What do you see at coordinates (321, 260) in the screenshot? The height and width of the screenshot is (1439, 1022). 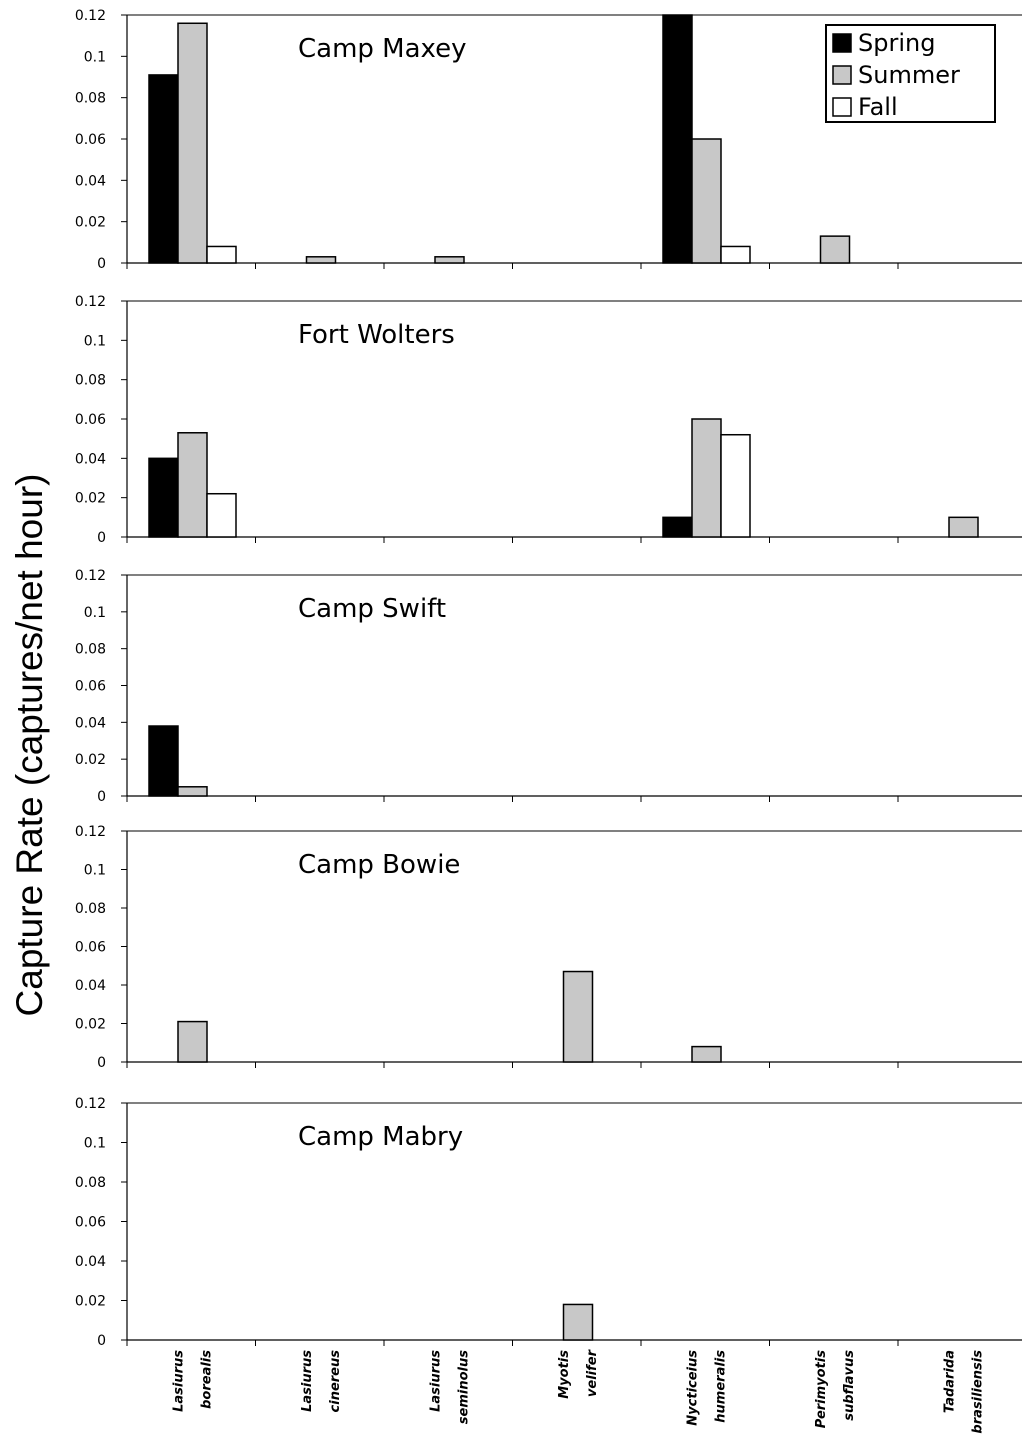 I see `bar-summer-lasiurus-cinereus` at bounding box center [321, 260].